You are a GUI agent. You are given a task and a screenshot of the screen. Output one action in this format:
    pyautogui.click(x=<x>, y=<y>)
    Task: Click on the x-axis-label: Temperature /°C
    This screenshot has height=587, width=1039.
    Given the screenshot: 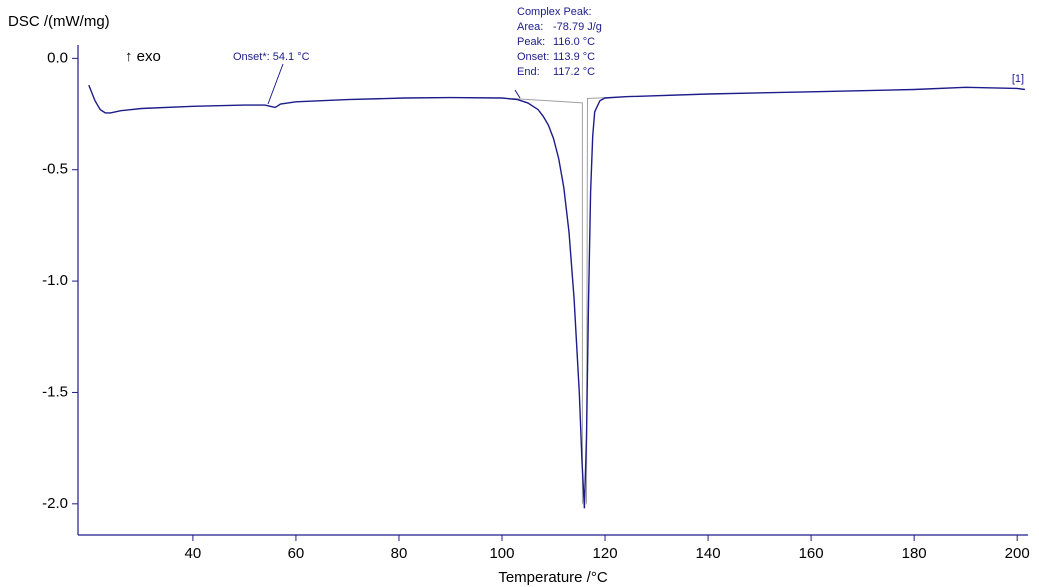 What is the action you would take?
    pyautogui.click(x=553, y=577)
    